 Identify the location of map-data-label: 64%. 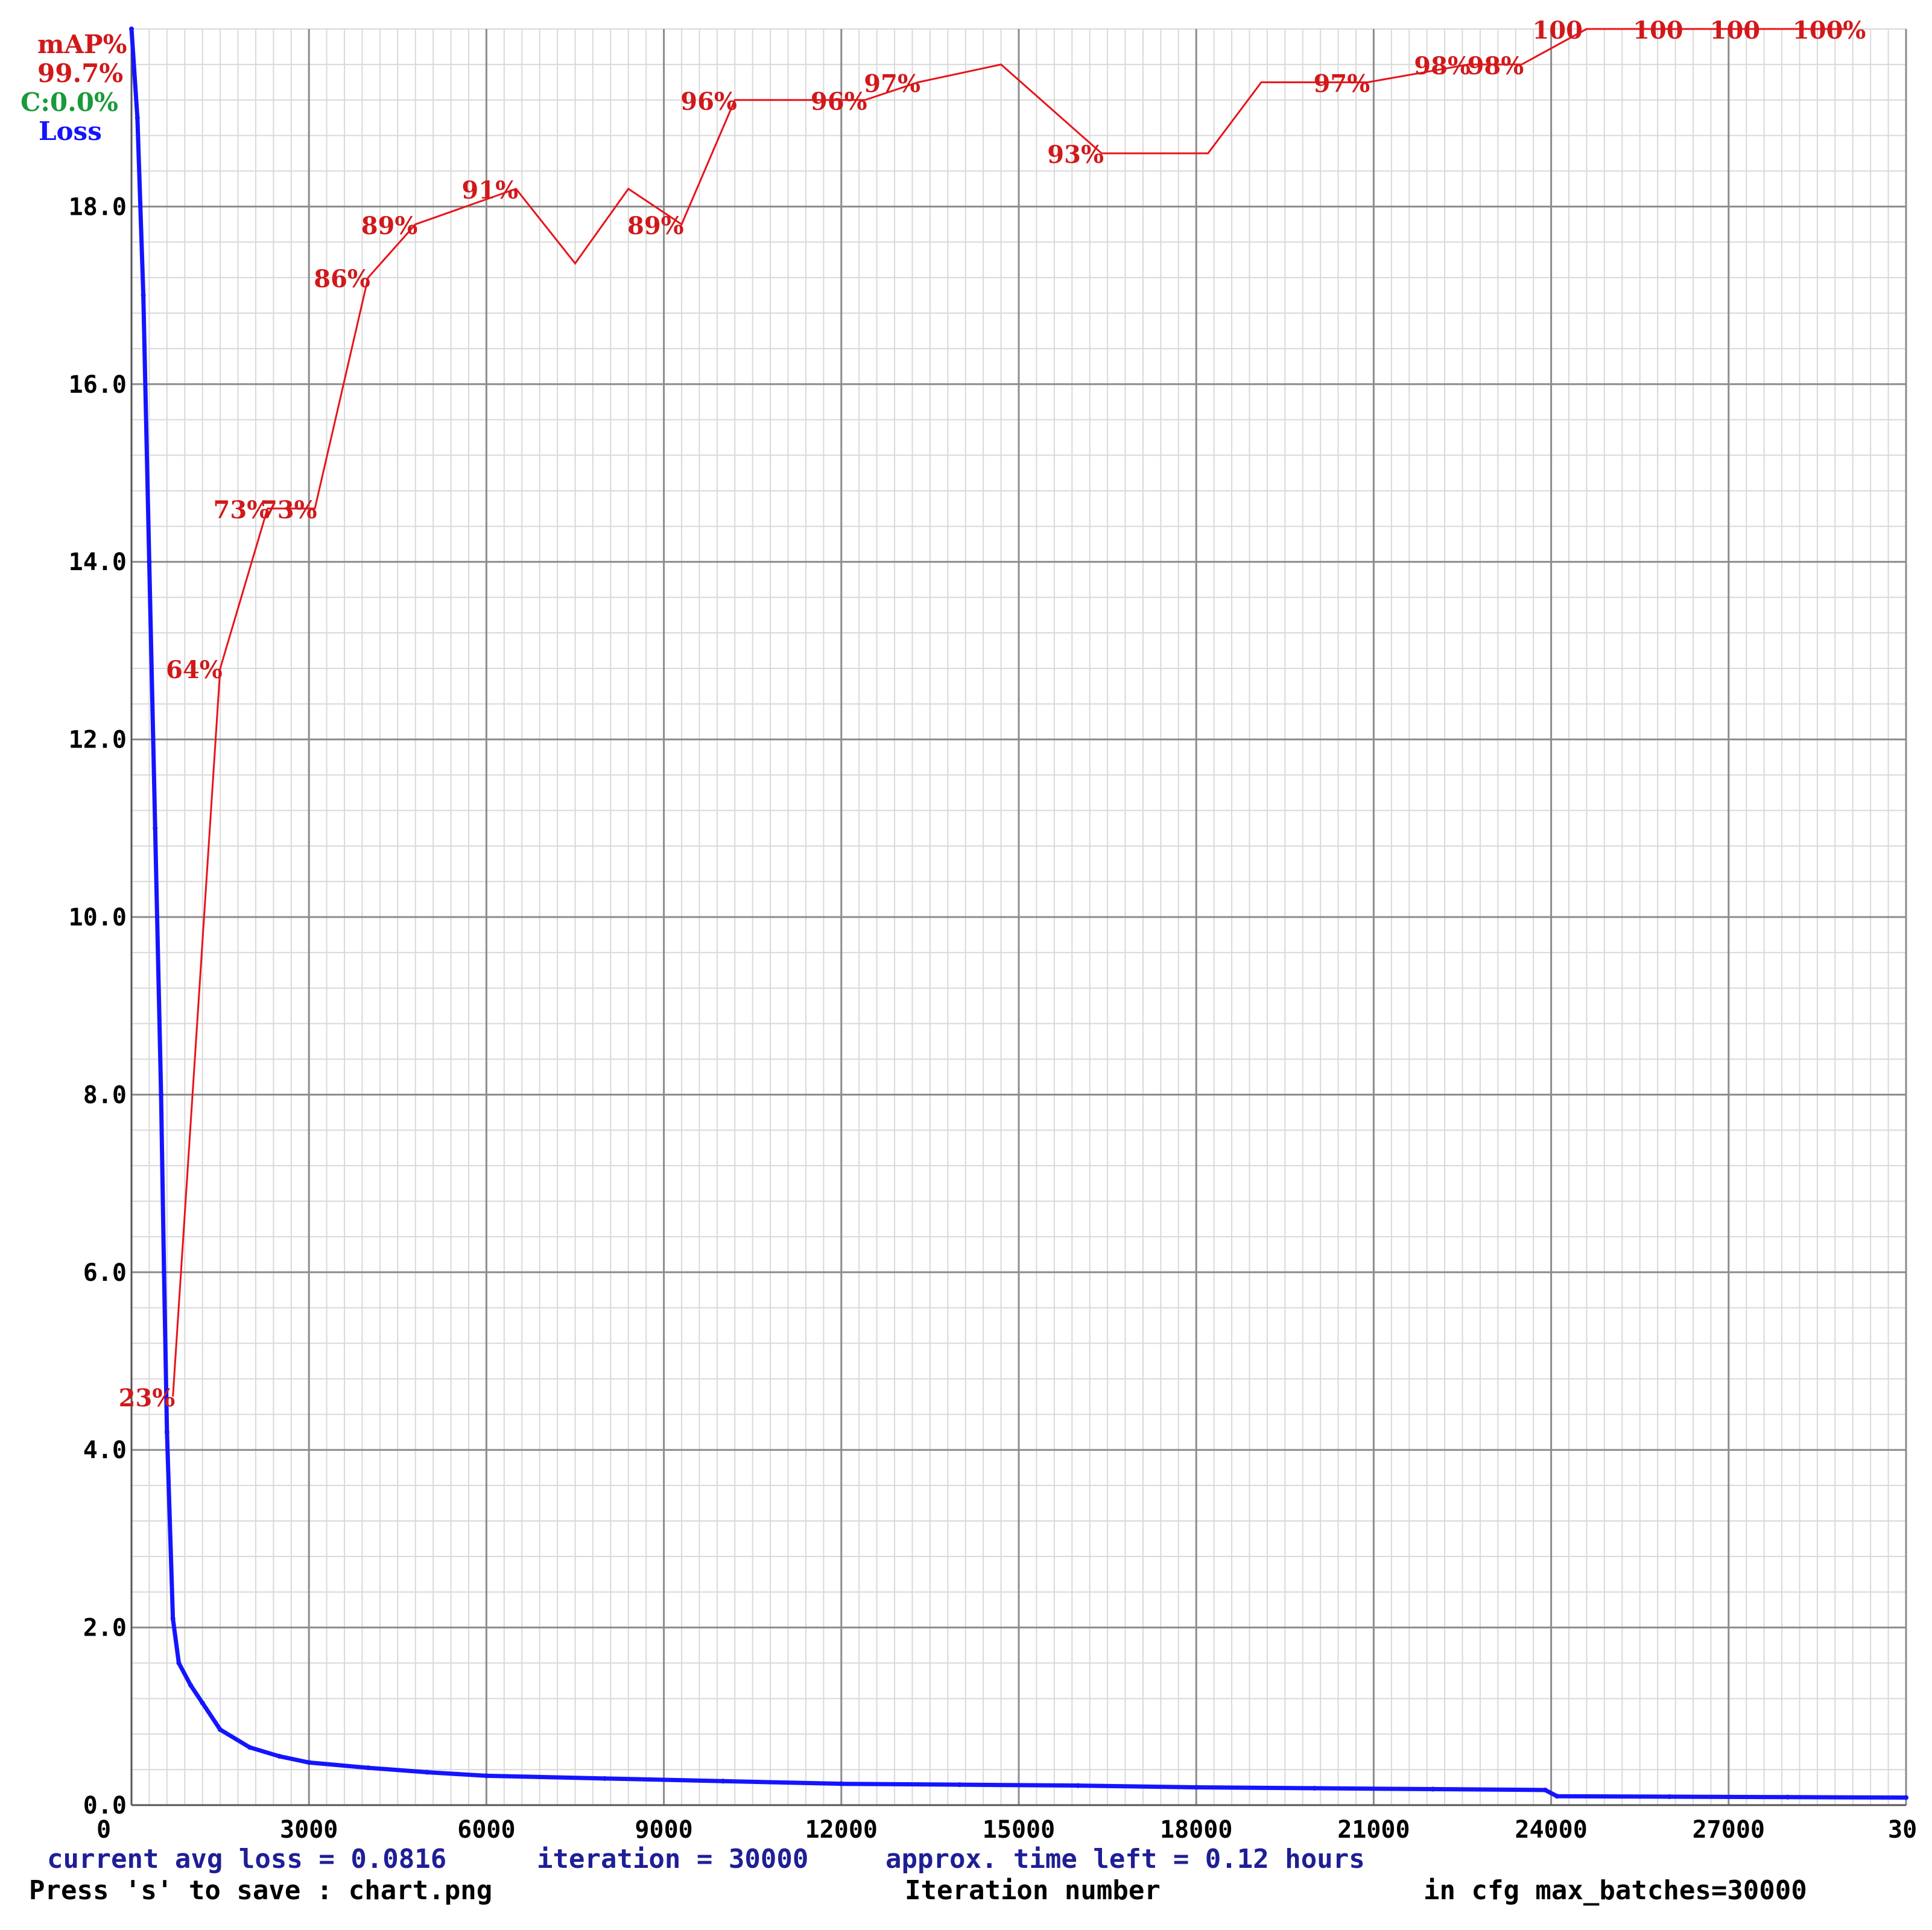
(194, 670).